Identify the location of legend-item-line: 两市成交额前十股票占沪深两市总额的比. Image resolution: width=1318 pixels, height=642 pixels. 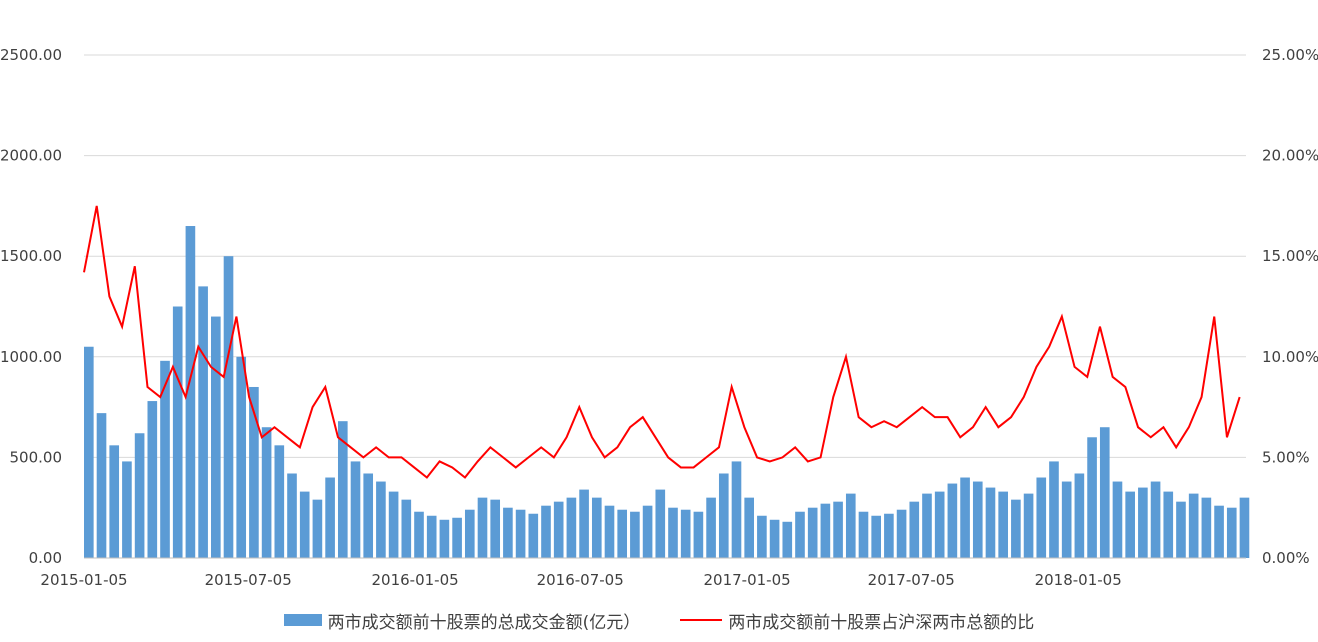
(857, 620).